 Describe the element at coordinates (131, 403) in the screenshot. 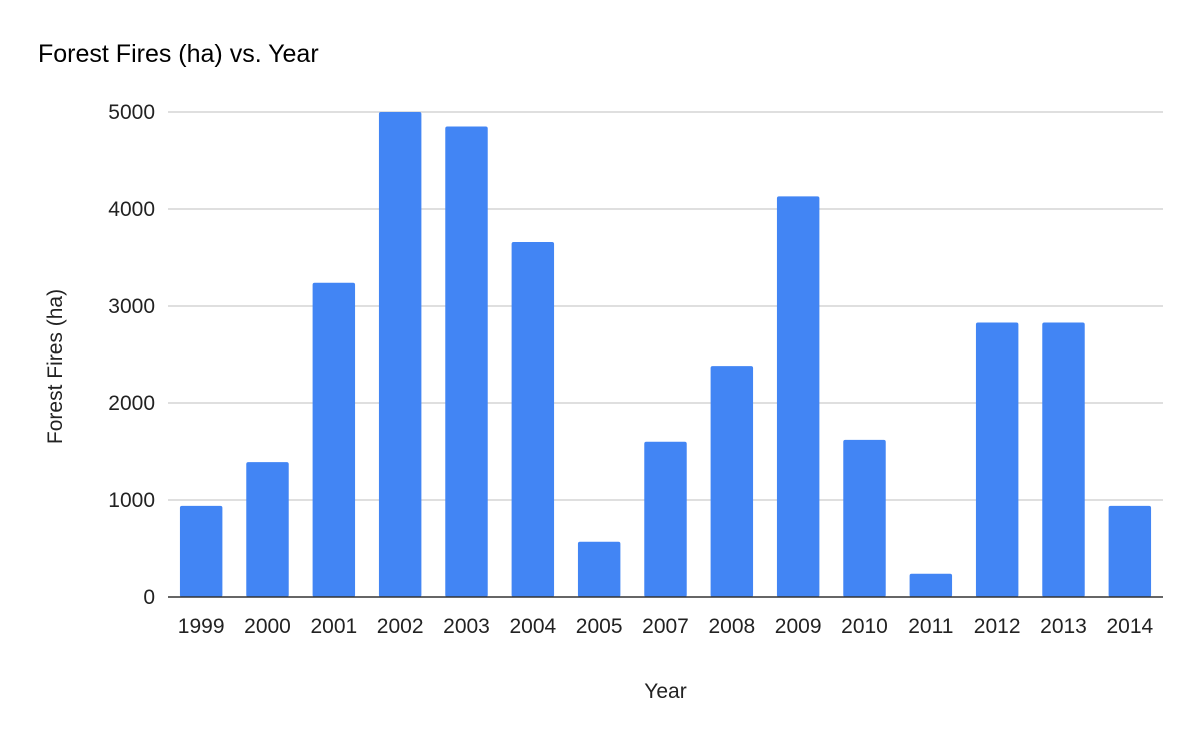

I see `y-tick-label: 2000` at that location.